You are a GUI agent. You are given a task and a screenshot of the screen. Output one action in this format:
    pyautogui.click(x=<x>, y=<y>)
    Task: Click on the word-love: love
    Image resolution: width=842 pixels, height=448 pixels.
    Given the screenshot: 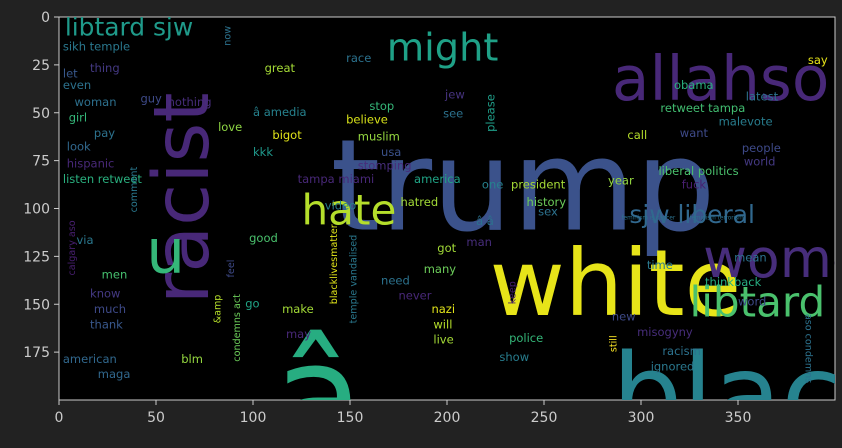 What is the action you would take?
    pyautogui.click(x=230, y=127)
    